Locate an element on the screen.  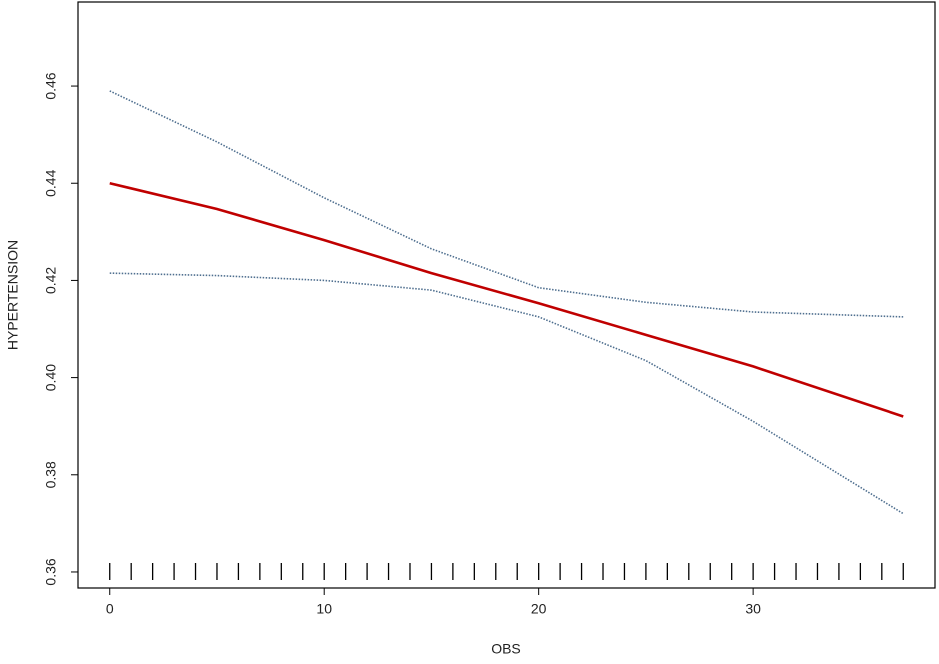
y-tick-label: 0.40 is located at coordinates (51, 377).